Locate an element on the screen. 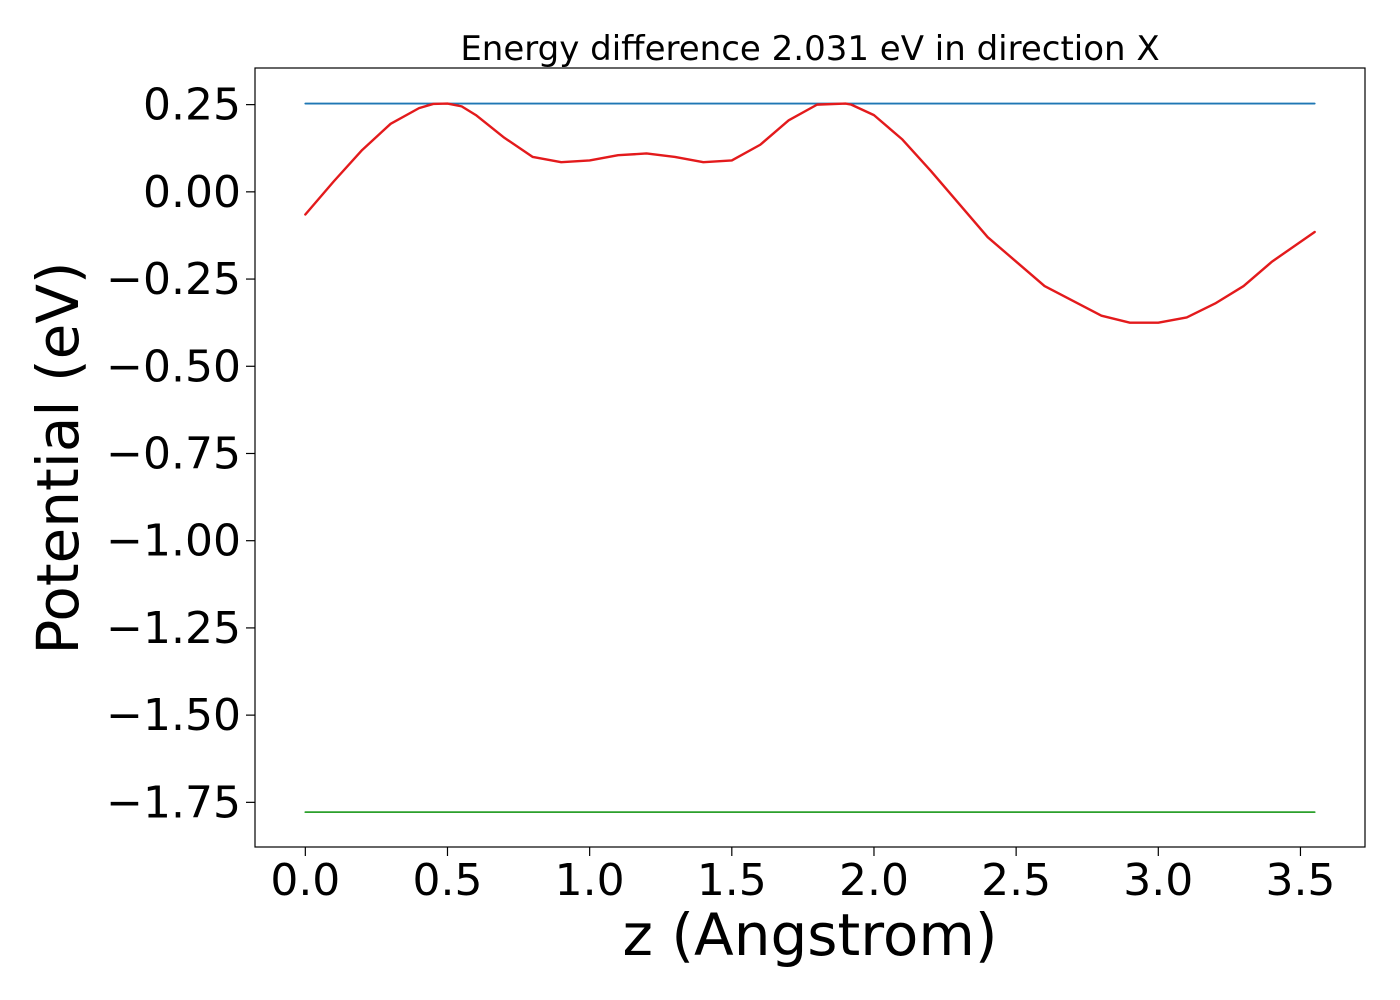 The image size is (1400, 1000). y-tick-label: −1.00 is located at coordinates (173, 541).